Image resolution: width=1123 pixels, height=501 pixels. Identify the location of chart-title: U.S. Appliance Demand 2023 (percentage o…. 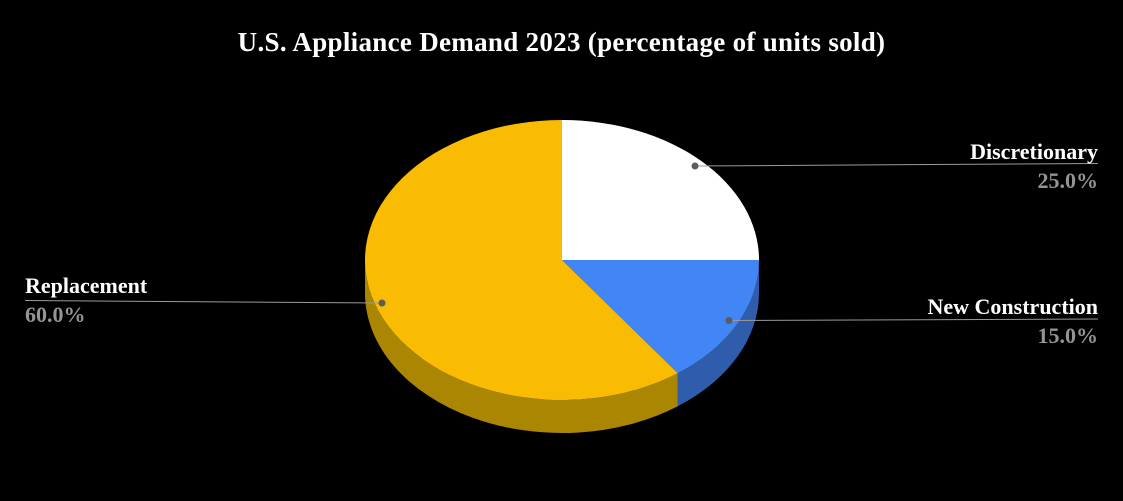
(561, 42).